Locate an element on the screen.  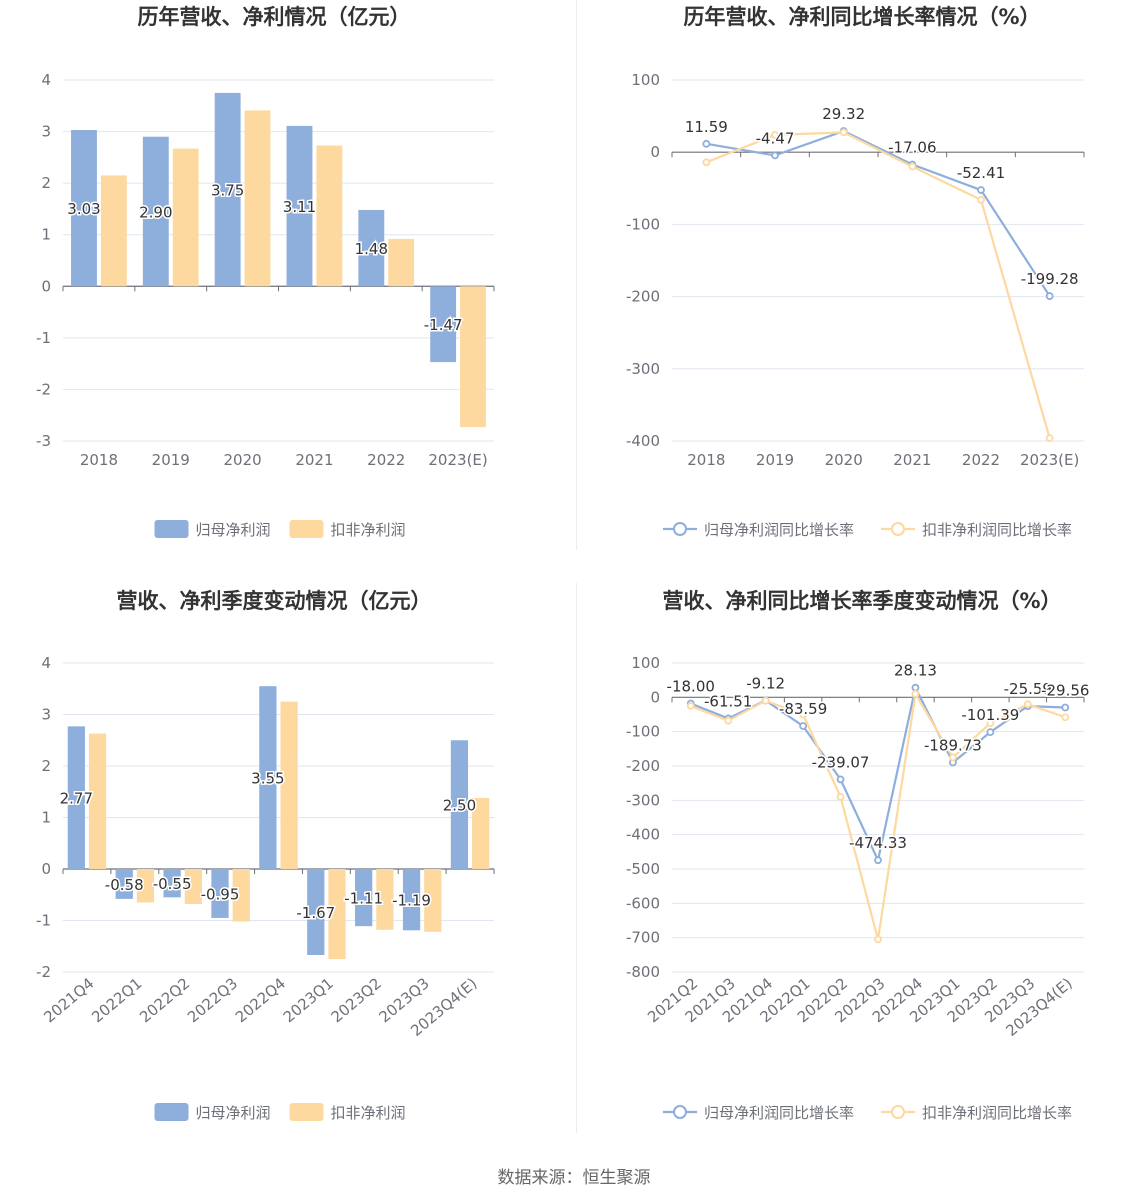
x-tick-label: 2020 is located at coordinates (844, 460).